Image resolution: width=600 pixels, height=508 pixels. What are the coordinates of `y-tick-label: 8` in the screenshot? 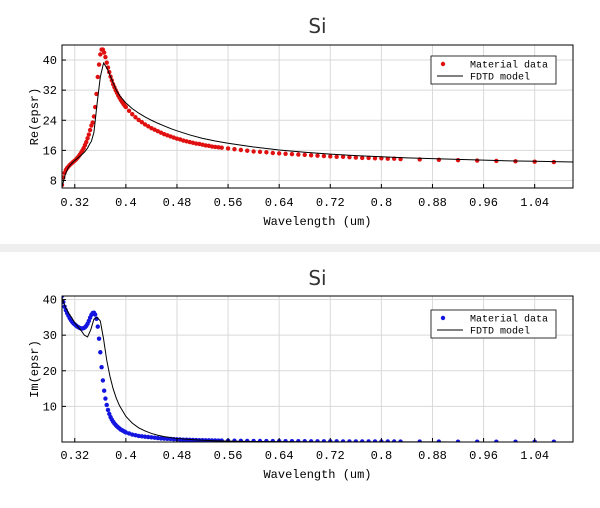 It's located at (53, 181).